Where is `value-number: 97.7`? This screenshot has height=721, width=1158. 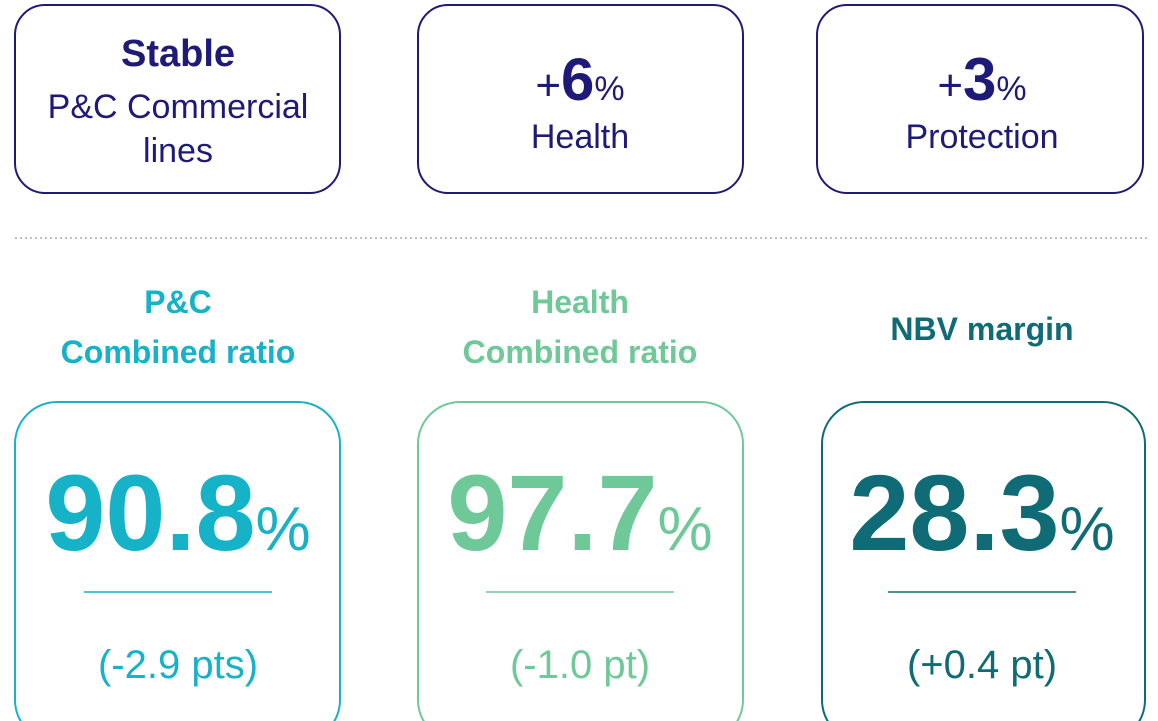
value-number: 97.7 is located at coordinates (552, 512).